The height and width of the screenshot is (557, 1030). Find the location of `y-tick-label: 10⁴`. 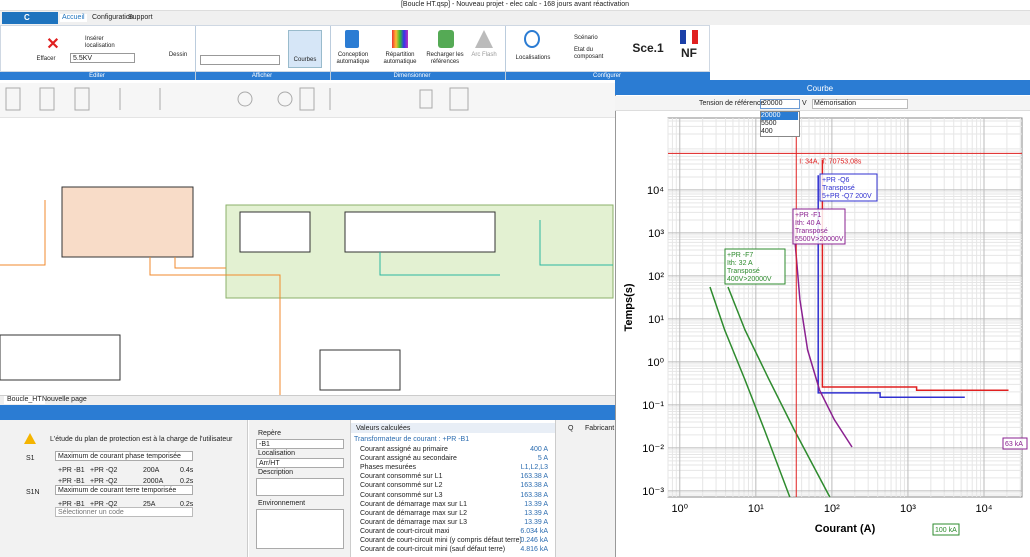

y-tick-label: 10⁴ is located at coordinates (655, 191).